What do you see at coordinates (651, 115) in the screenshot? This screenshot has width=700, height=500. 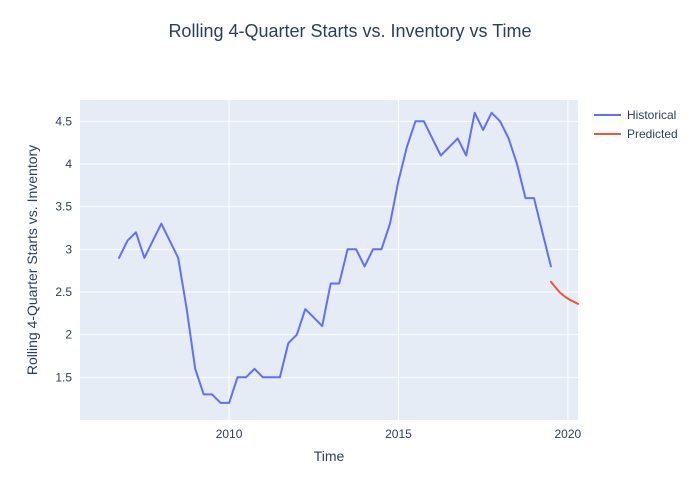 I see `legend-label-historical: Historical` at bounding box center [651, 115].